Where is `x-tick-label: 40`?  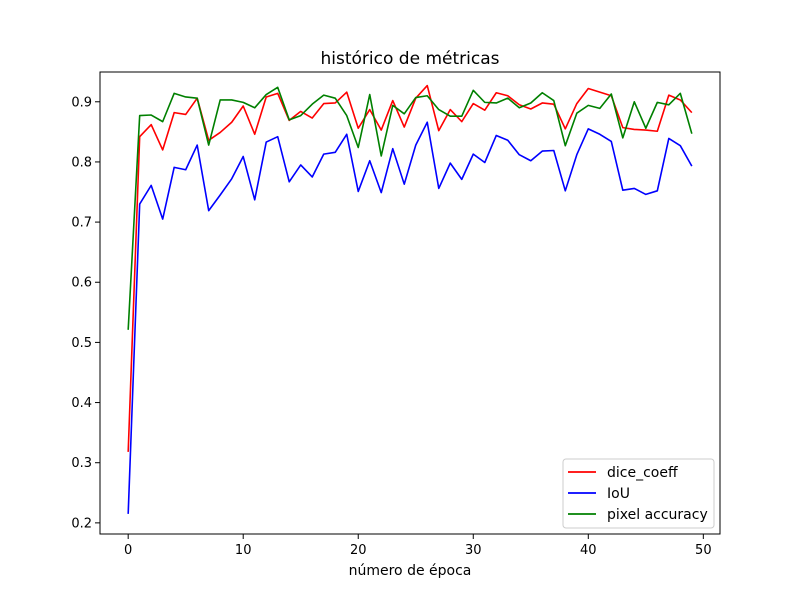 x-tick-label: 40 is located at coordinates (588, 550).